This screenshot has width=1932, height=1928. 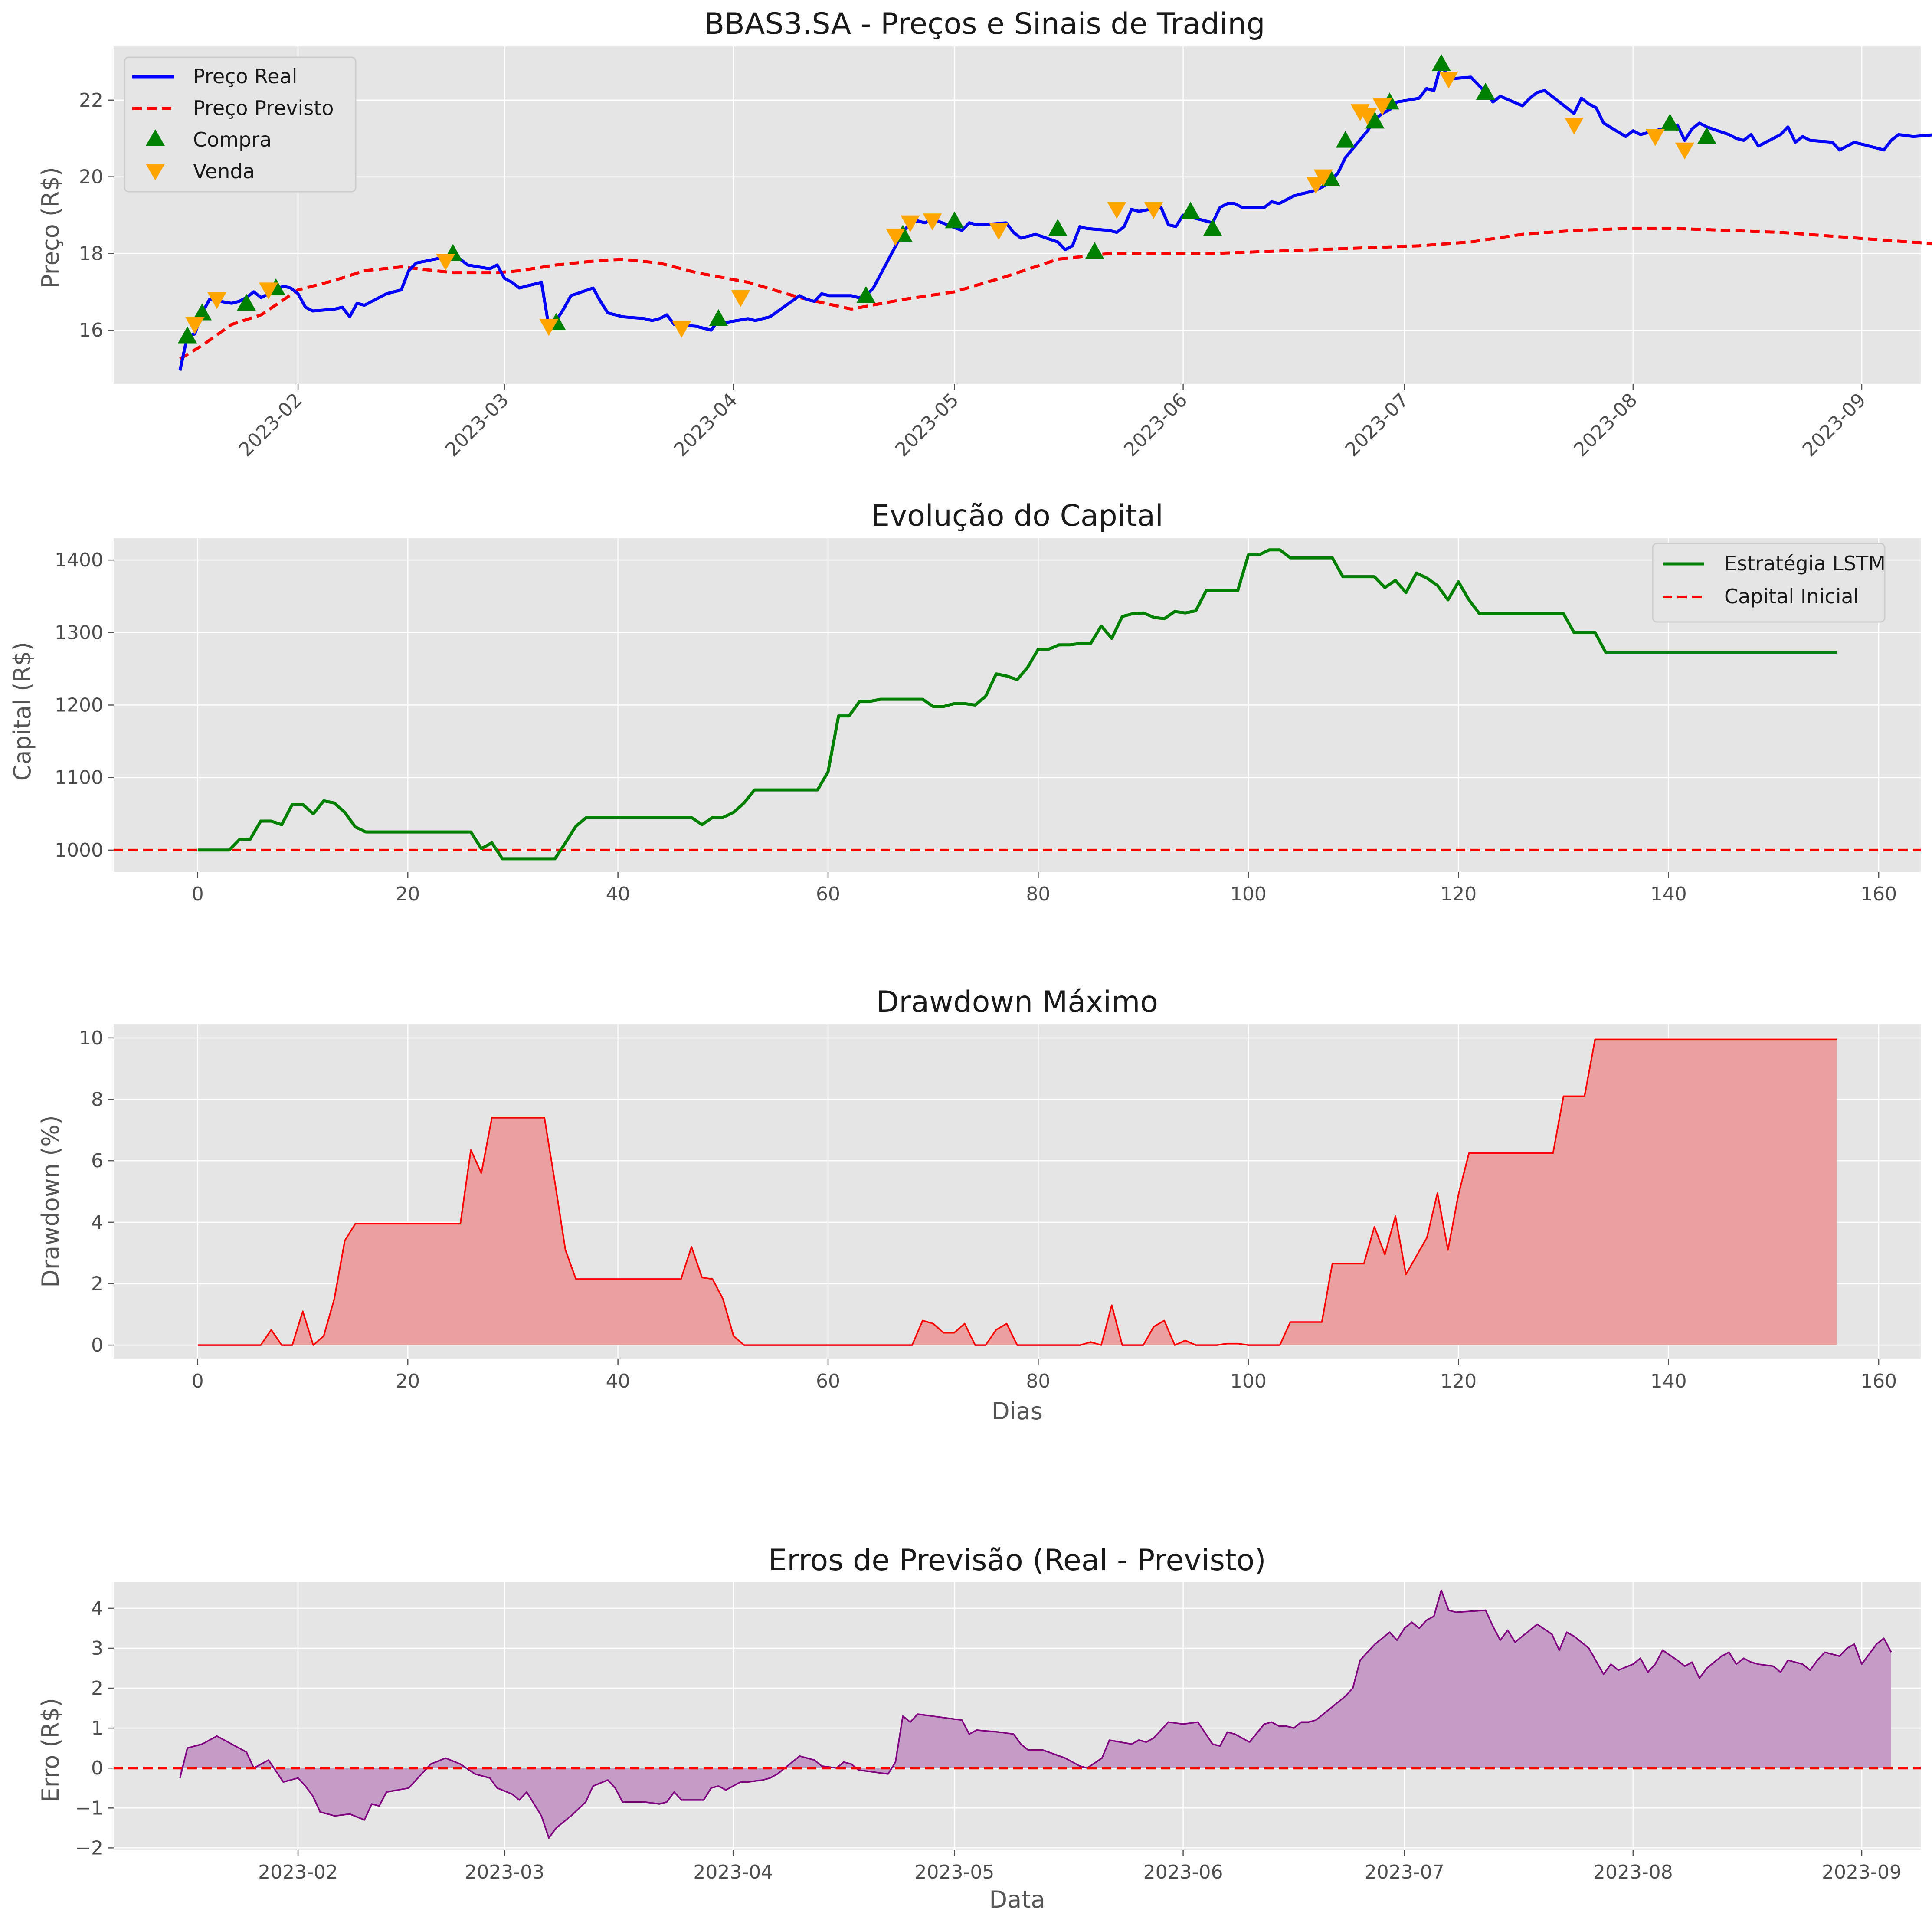 What do you see at coordinates (97, 1768) in the screenshot?
I see `errors-ytick-label: 0` at bounding box center [97, 1768].